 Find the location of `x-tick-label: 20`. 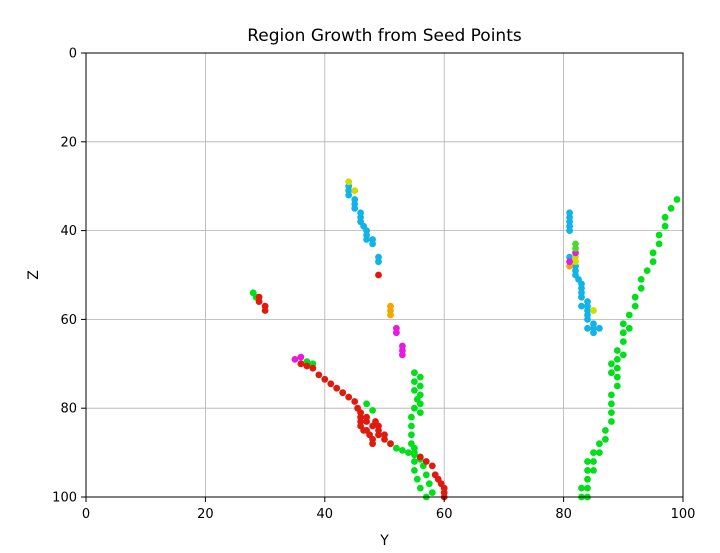

x-tick-label: 20 is located at coordinates (205, 514).